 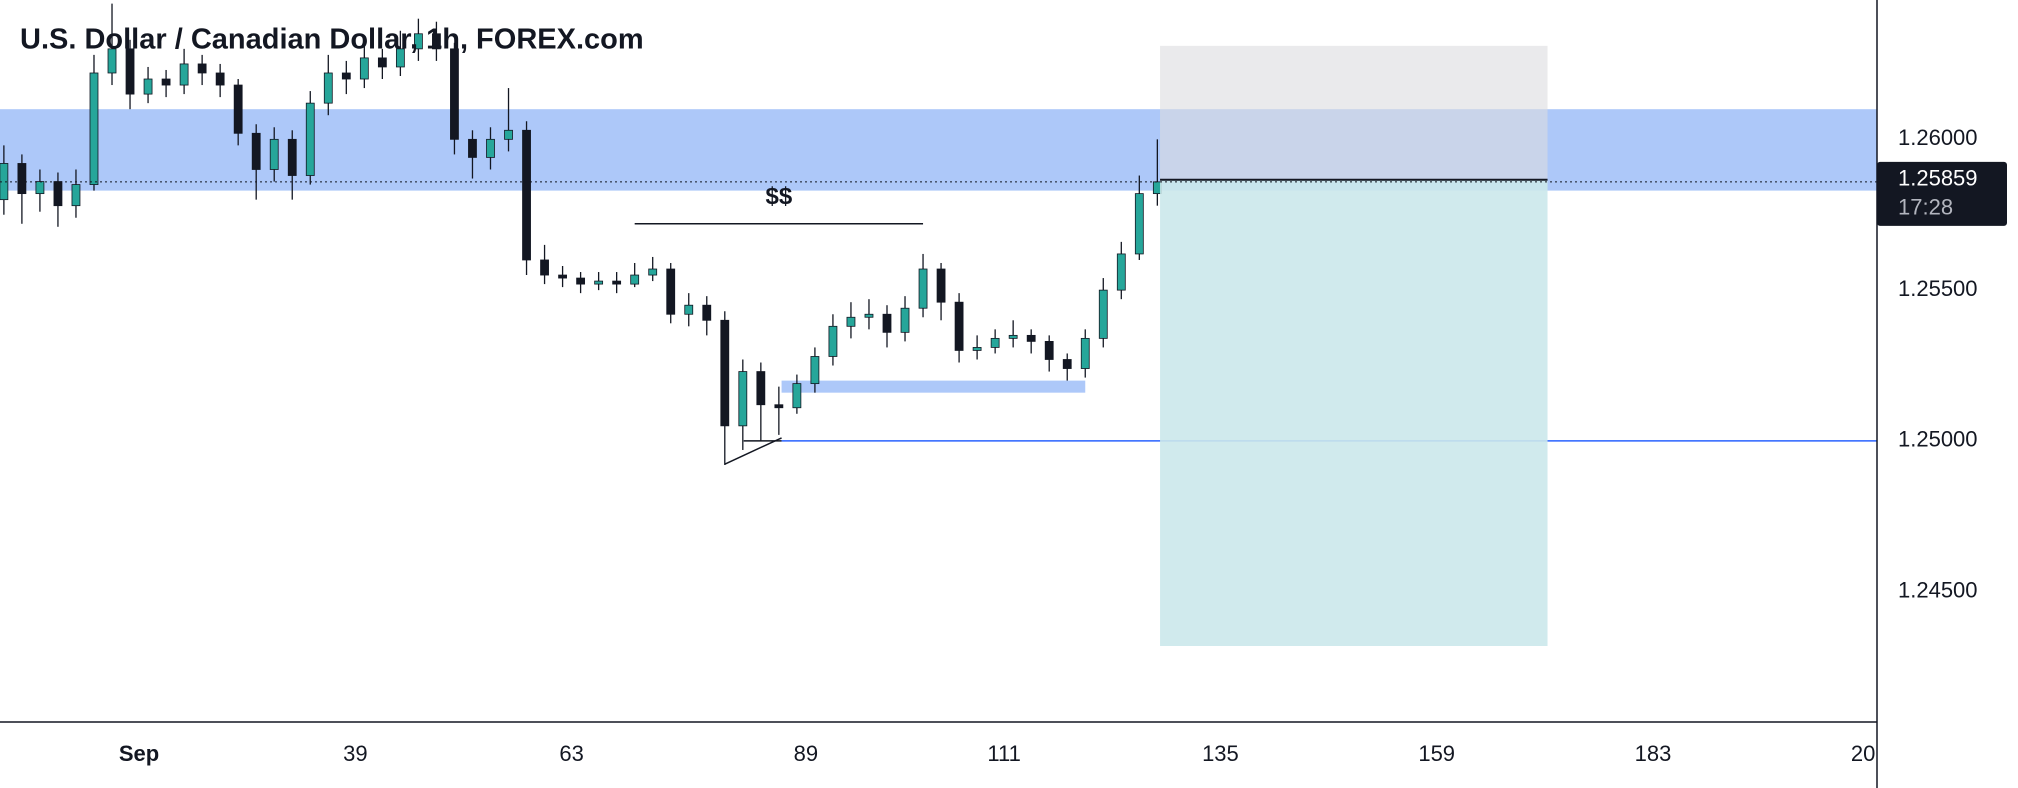 I want to click on x-tick-label: 63, so click(x=571, y=753).